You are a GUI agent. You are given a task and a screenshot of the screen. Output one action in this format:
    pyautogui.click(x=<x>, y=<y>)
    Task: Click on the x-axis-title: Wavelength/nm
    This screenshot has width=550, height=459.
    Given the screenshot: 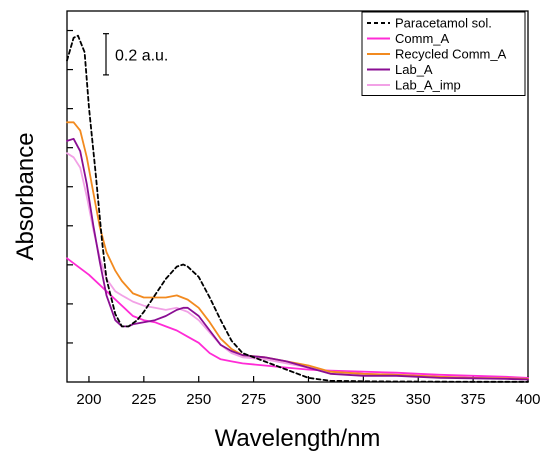 What is the action you would take?
    pyautogui.click(x=298, y=438)
    